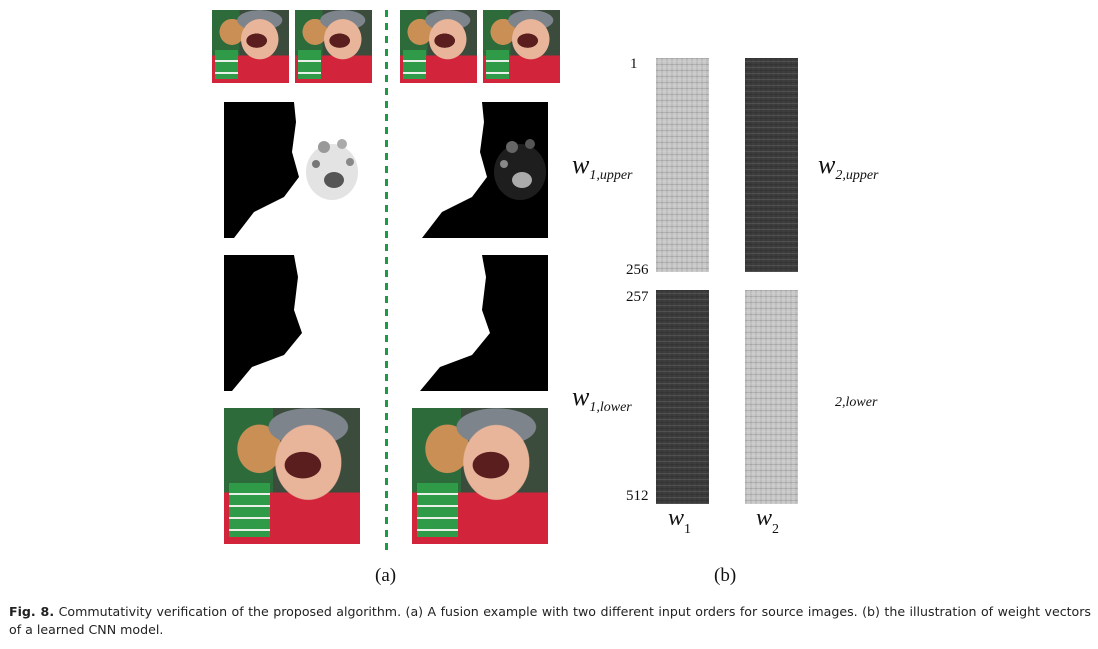 This screenshot has height=649, width=1098. What do you see at coordinates (682, 397) in the screenshot?
I see `weight-bar-w1-lower` at bounding box center [682, 397].